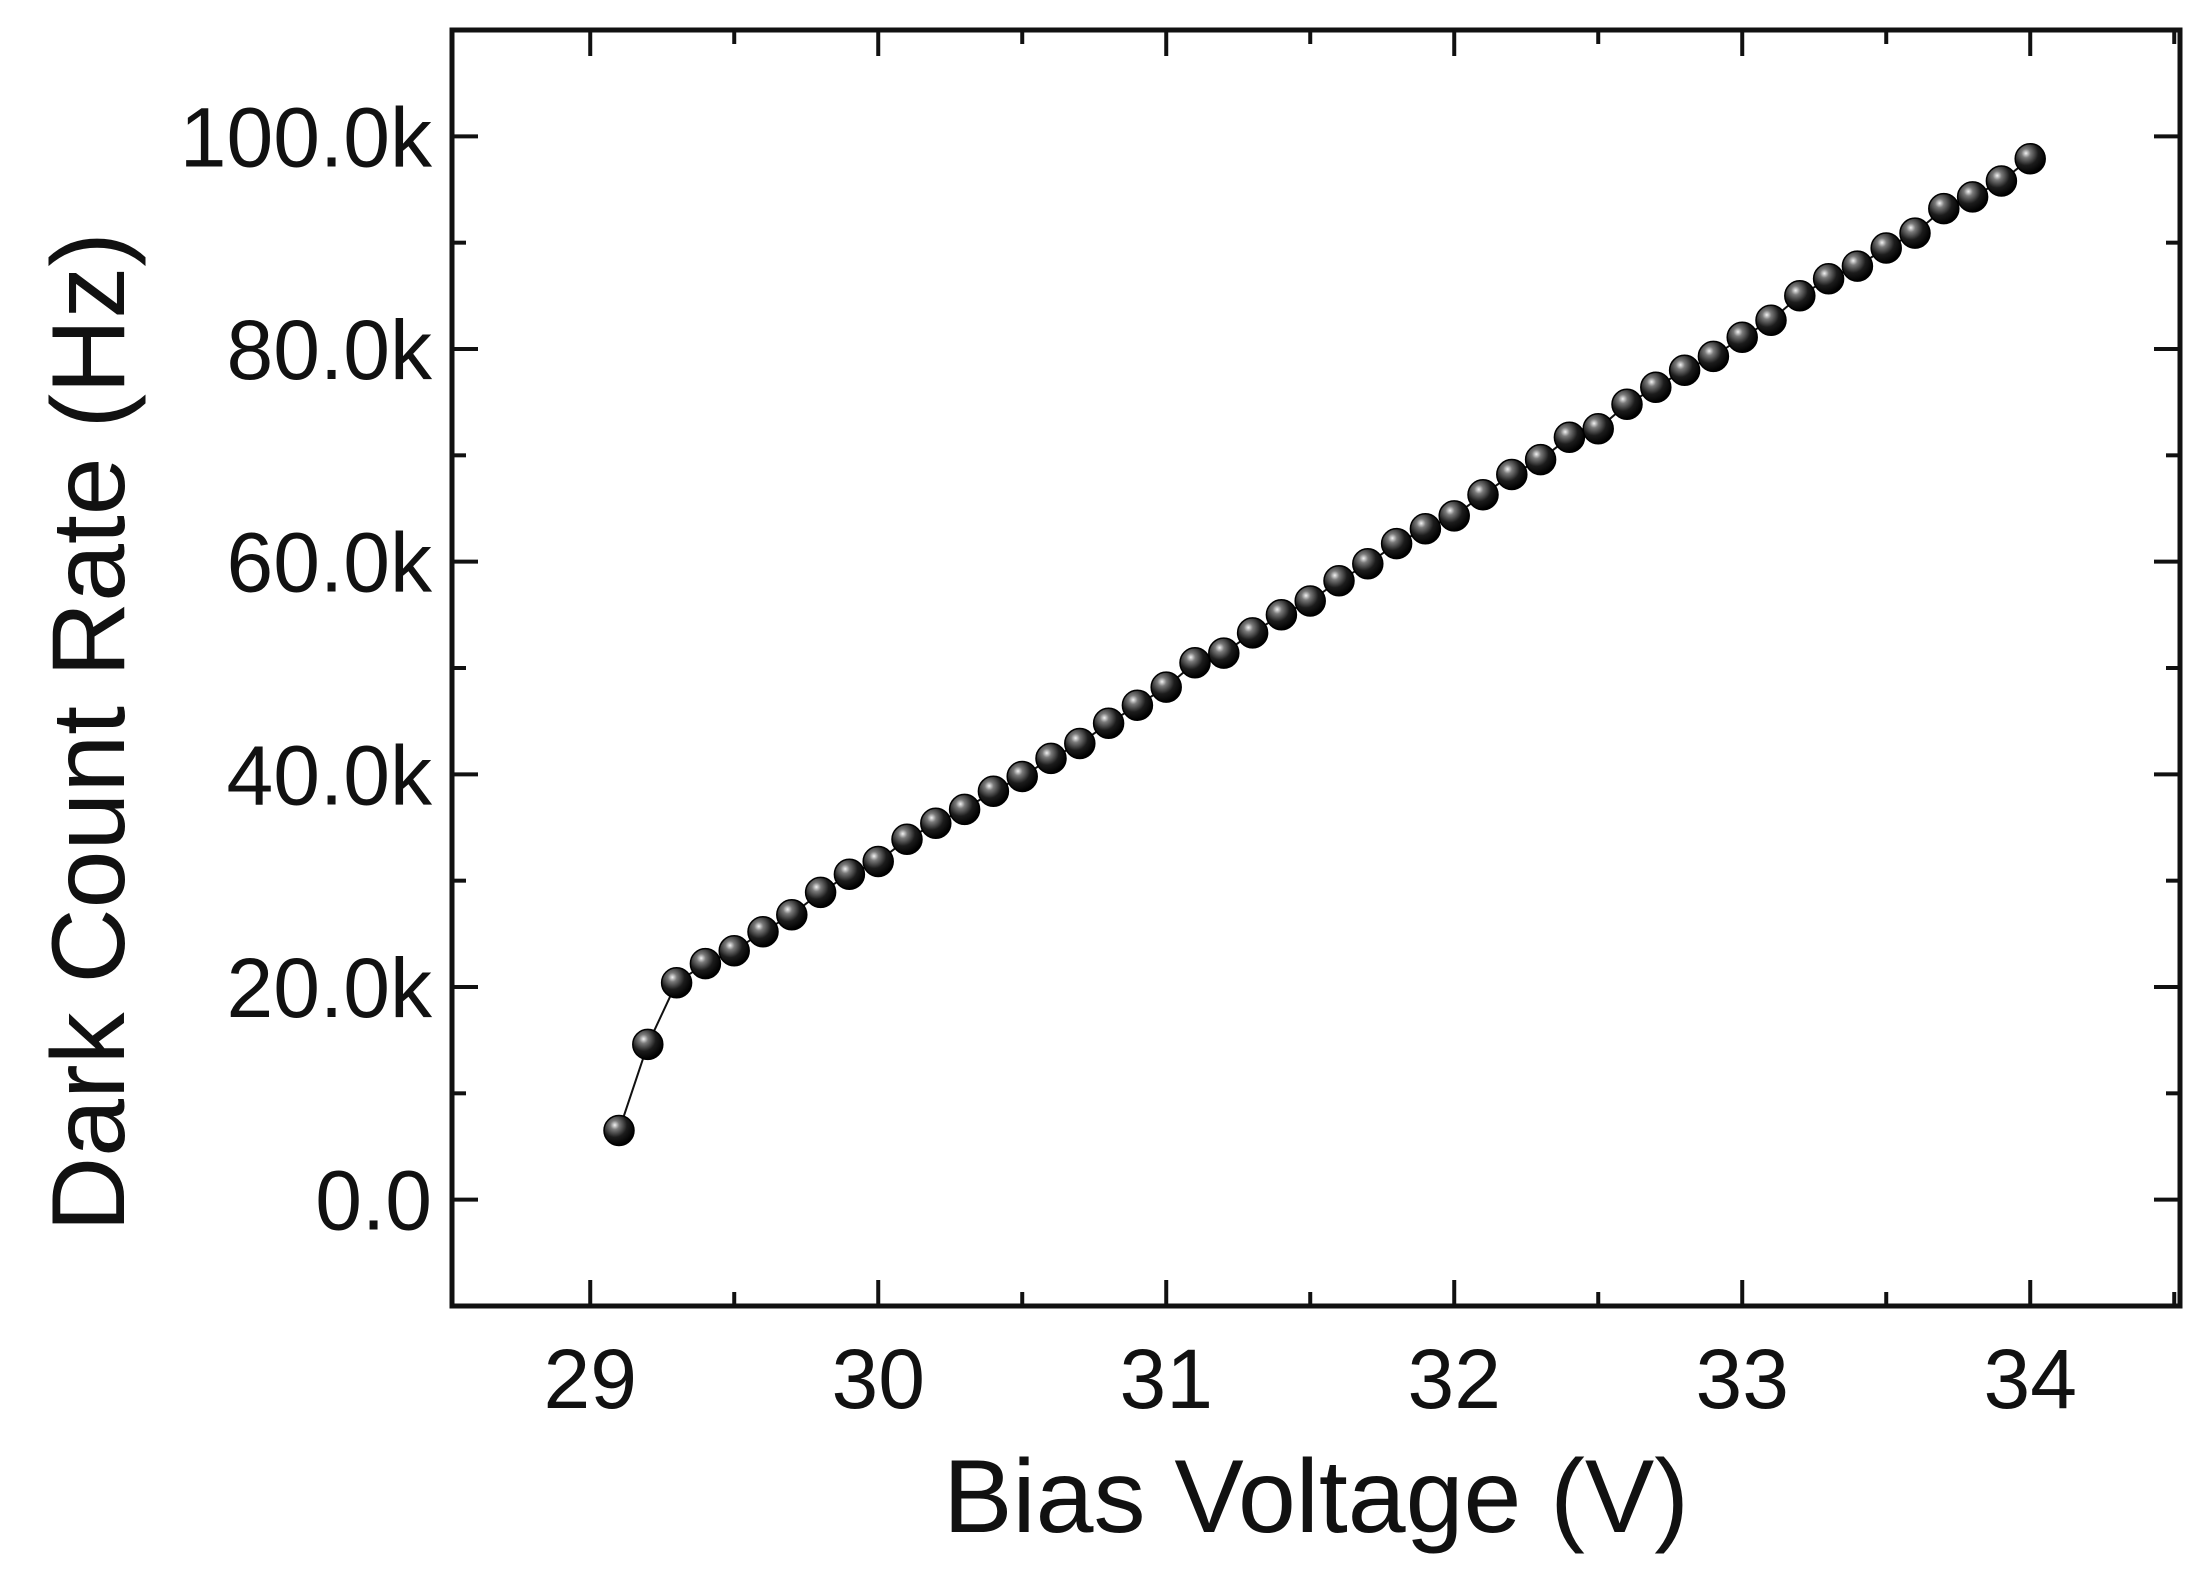  I want to click on y-tick-label: 80.0k, so click(330, 350).